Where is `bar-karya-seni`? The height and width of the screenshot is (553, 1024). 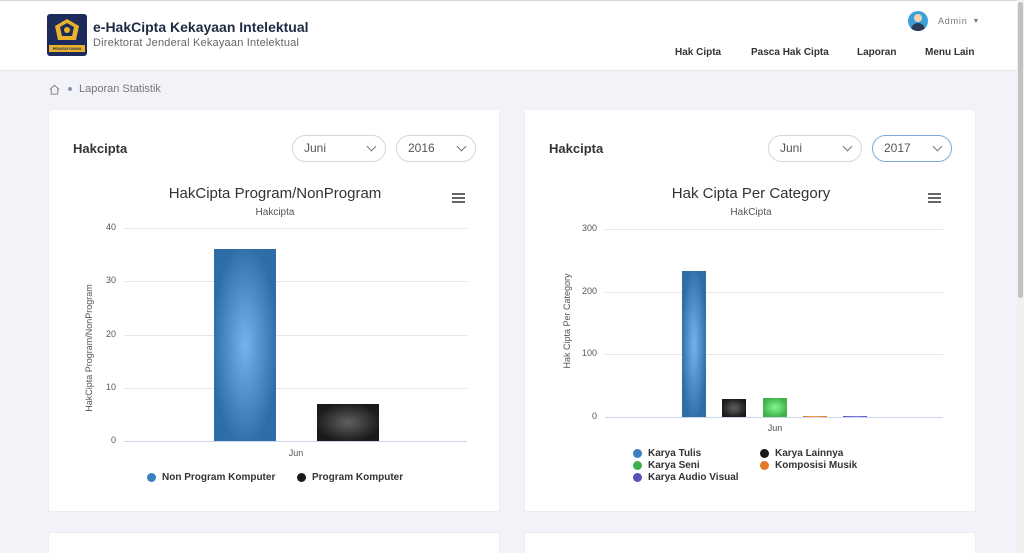
bar-karya-seni is located at coordinates (775, 407).